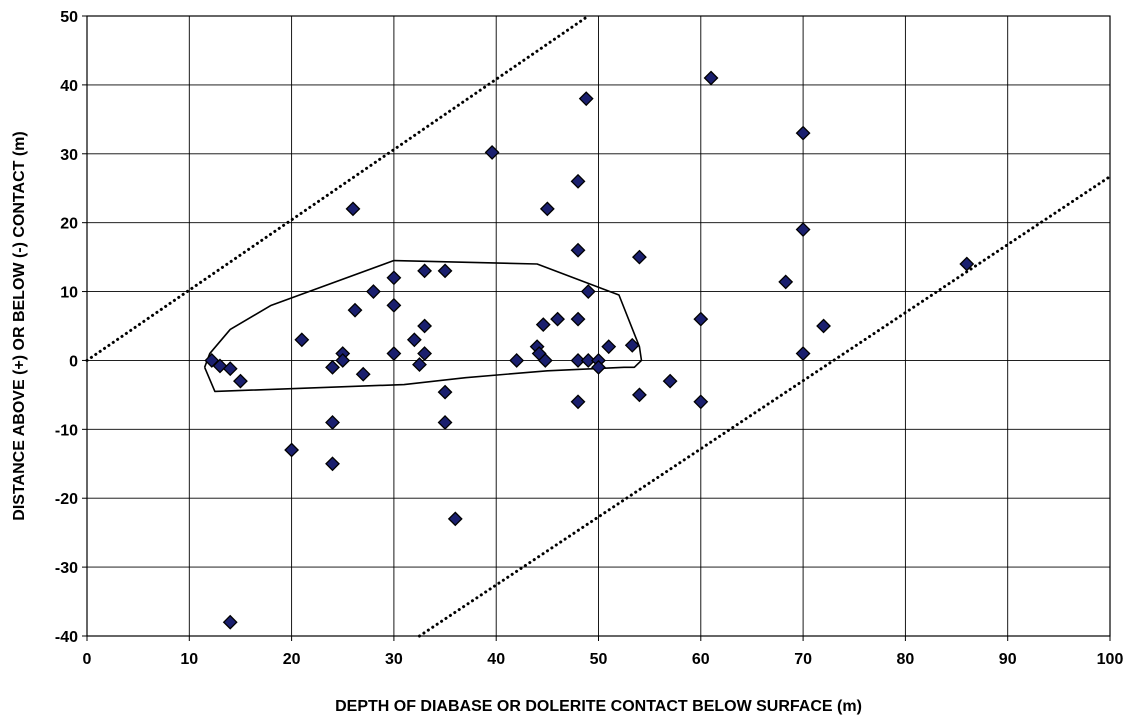  I want to click on x-tick-label: 90, so click(1008, 659).